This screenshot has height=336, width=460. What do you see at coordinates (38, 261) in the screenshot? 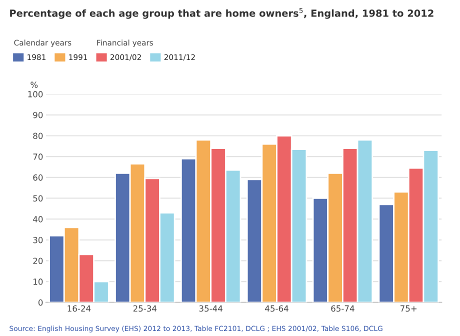
I see `y-tick-label: 20` at bounding box center [38, 261].